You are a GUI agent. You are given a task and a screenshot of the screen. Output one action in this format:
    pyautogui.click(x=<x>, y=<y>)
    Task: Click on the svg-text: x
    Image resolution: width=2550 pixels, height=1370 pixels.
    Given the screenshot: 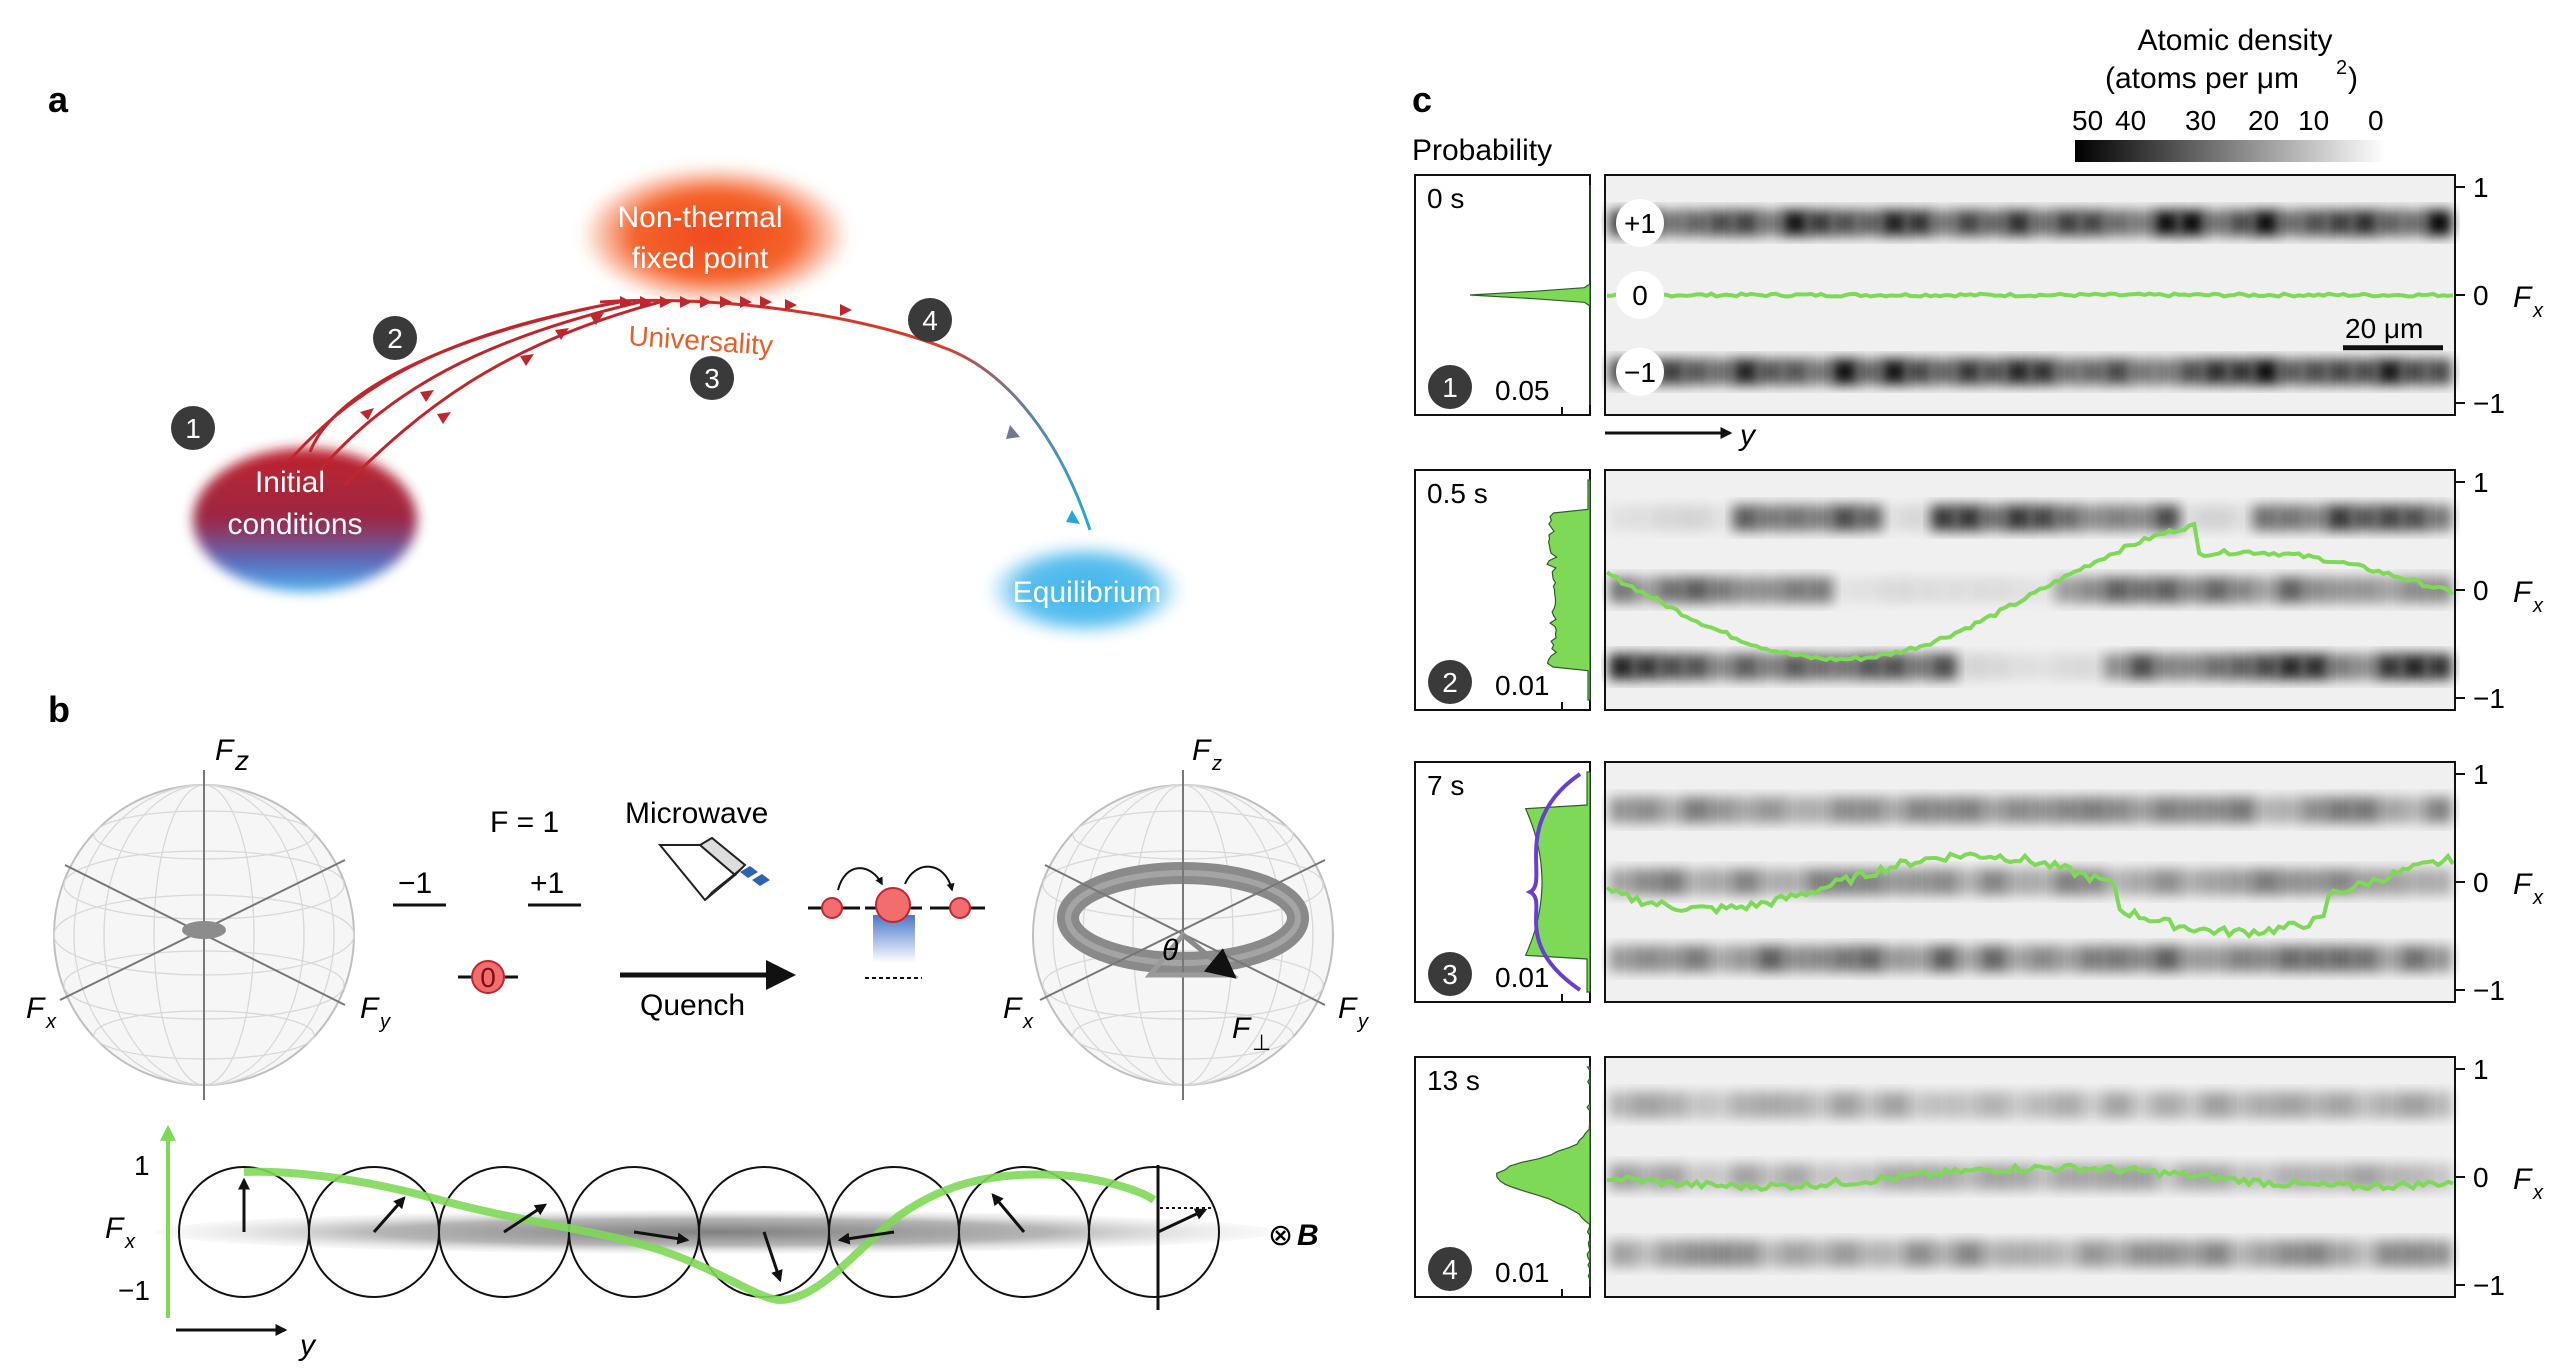 What is the action you would take?
    pyautogui.click(x=51, y=1022)
    